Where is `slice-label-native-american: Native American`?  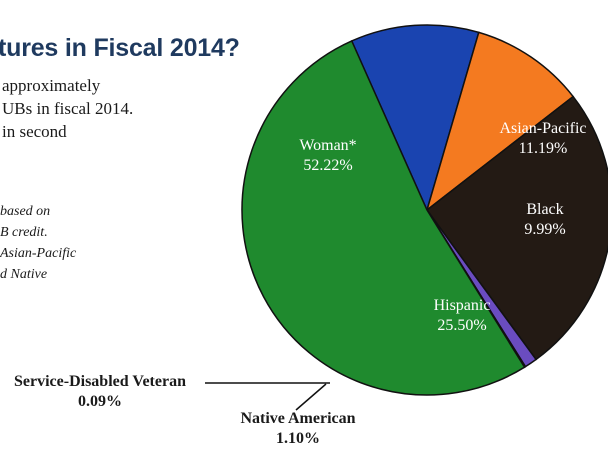
slice-label-native-american: Native American is located at coordinates (297, 418).